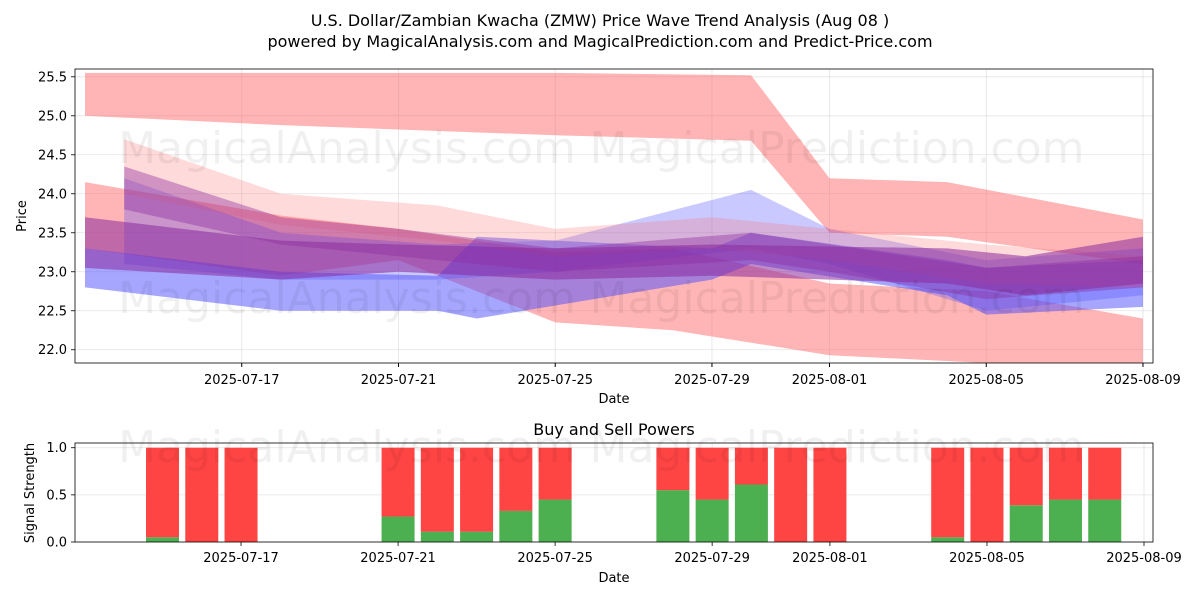 This screenshot has width=1200, height=604. What do you see at coordinates (52, 350) in the screenshot?
I see `price-y-tick-label: 22.0` at bounding box center [52, 350].